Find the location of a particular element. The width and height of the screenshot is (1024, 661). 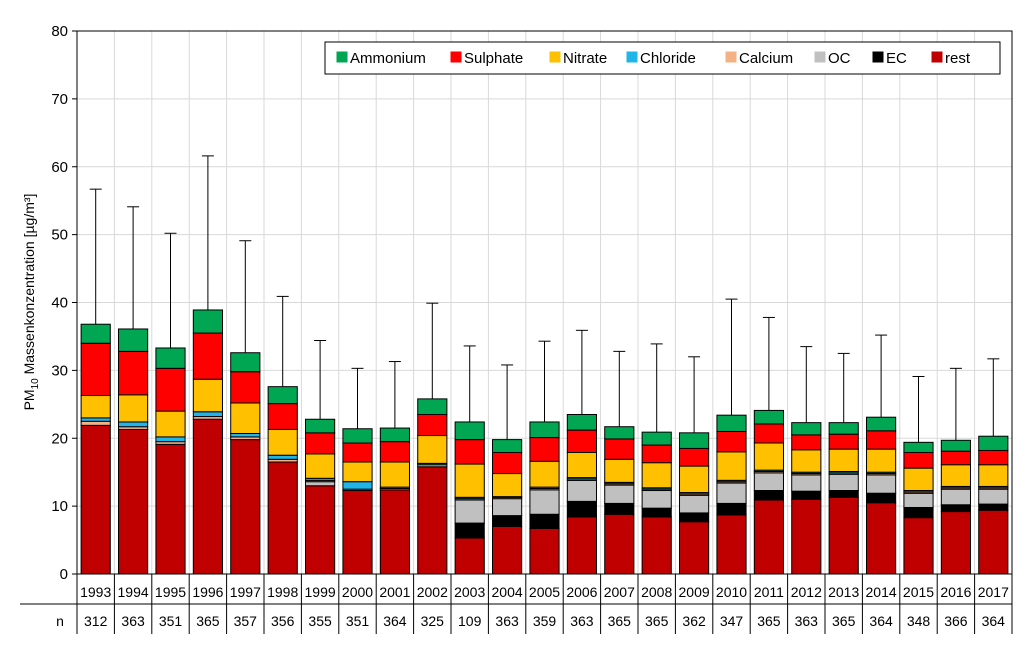

bar-segment-chloride-1998 is located at coordinates (282, 457).